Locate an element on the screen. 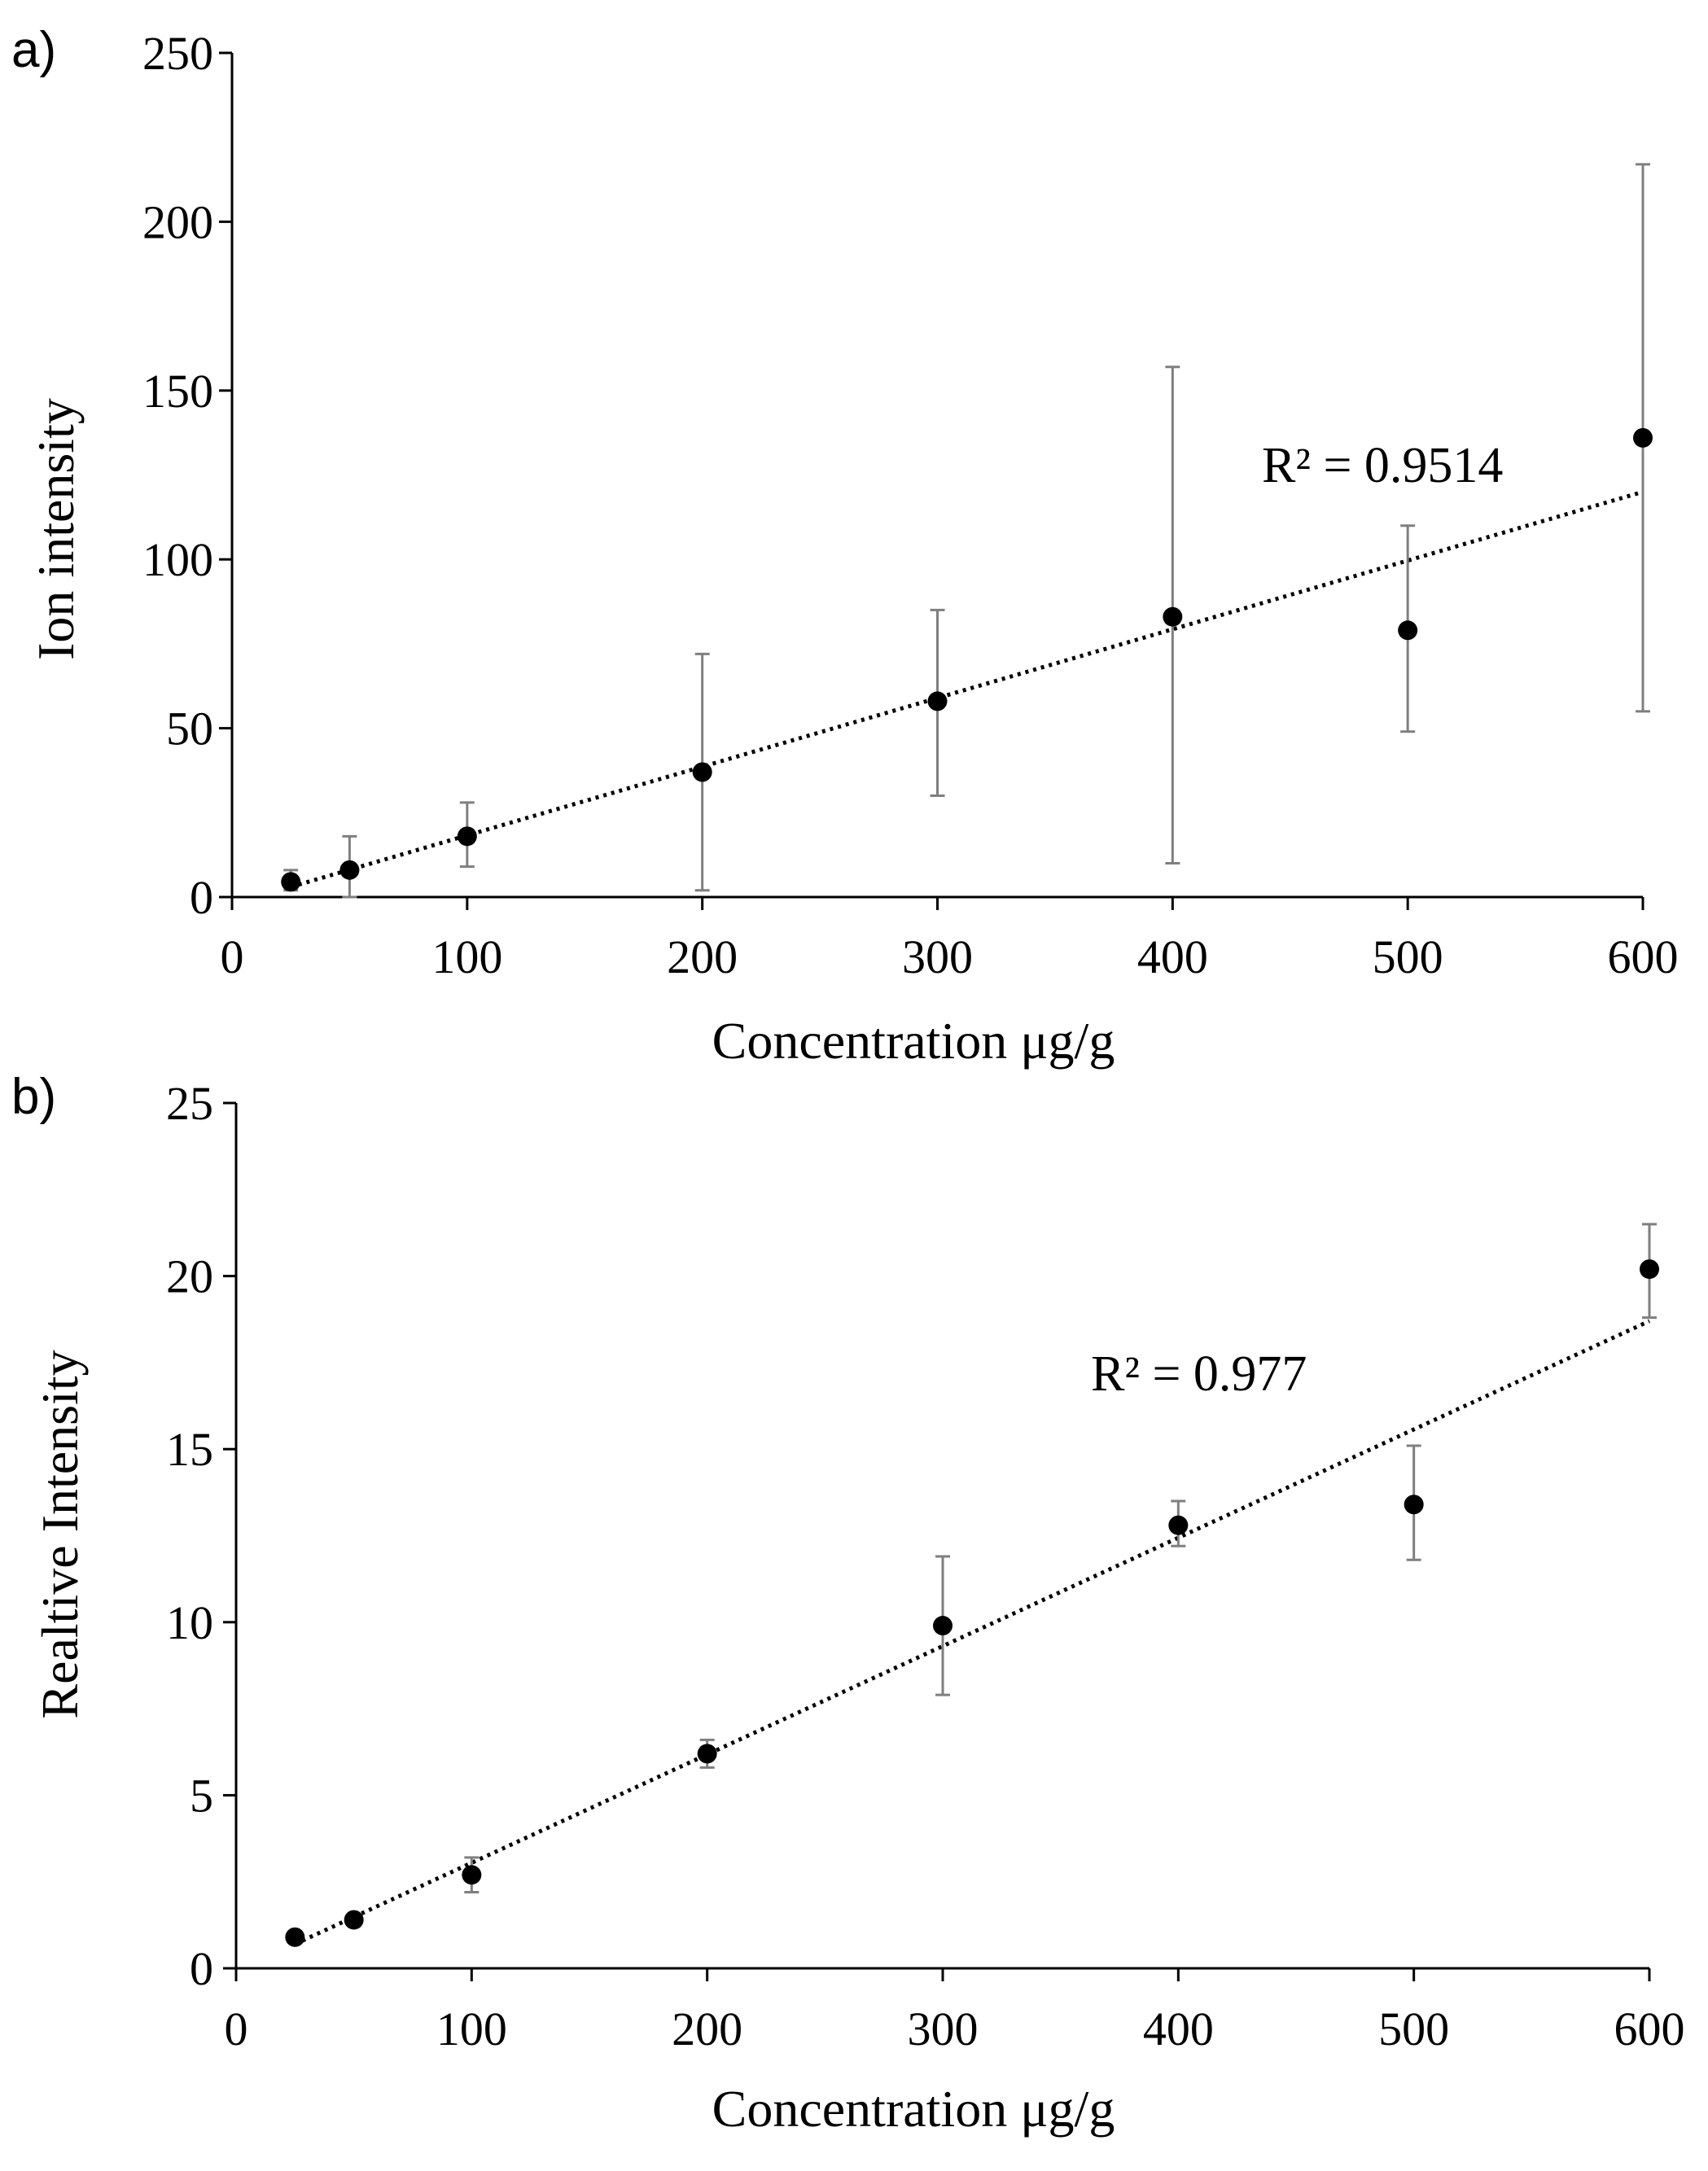  panel-a-y-axis-title: Ion intensity is located at coordinates (56, 529).